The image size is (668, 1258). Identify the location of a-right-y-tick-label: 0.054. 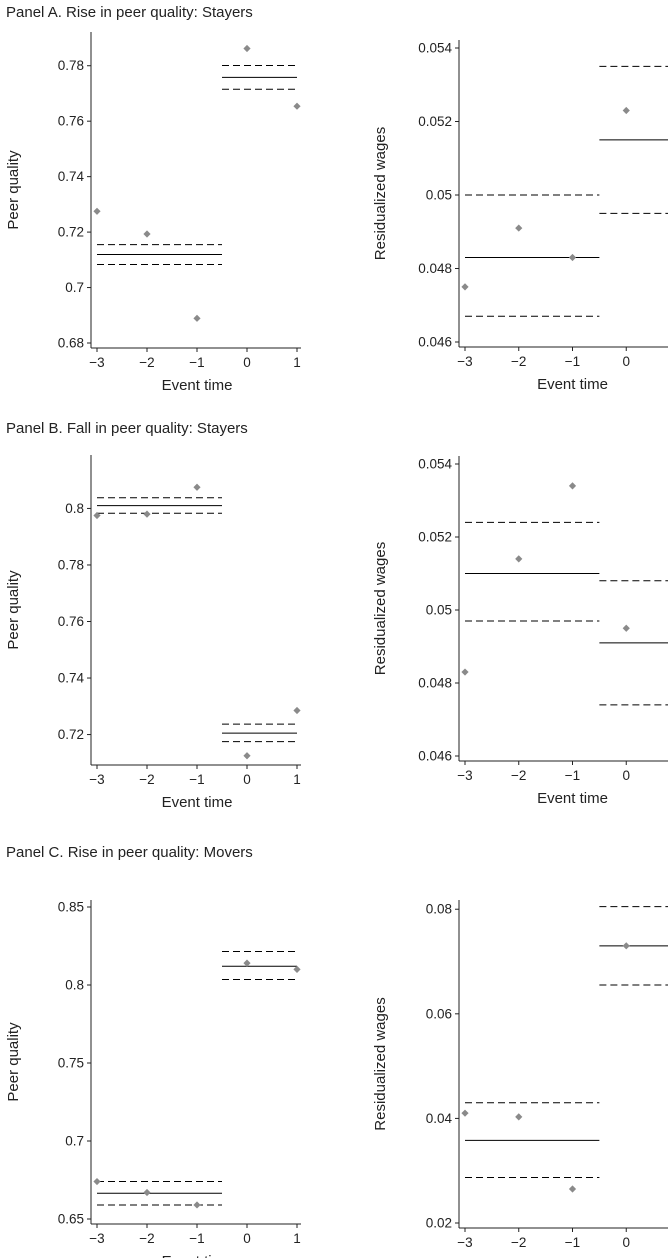
(435, 48).